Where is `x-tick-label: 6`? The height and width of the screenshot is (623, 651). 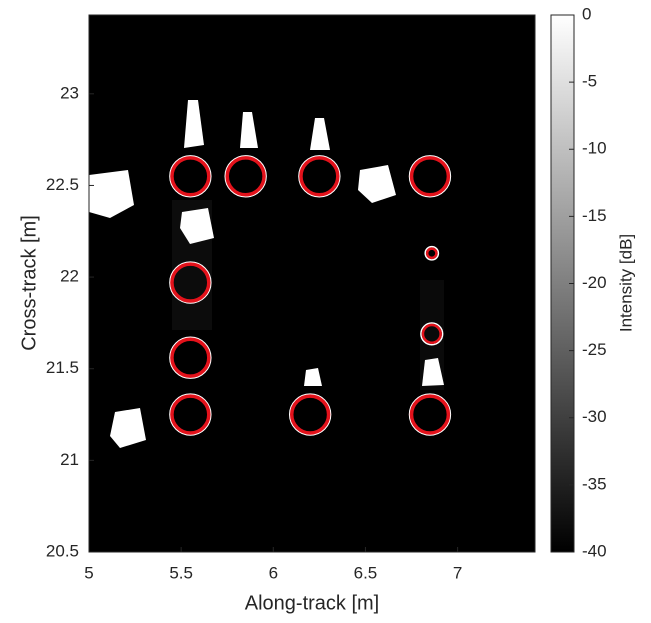 x-tick-label: 6 is located at coordinates (273, 572).